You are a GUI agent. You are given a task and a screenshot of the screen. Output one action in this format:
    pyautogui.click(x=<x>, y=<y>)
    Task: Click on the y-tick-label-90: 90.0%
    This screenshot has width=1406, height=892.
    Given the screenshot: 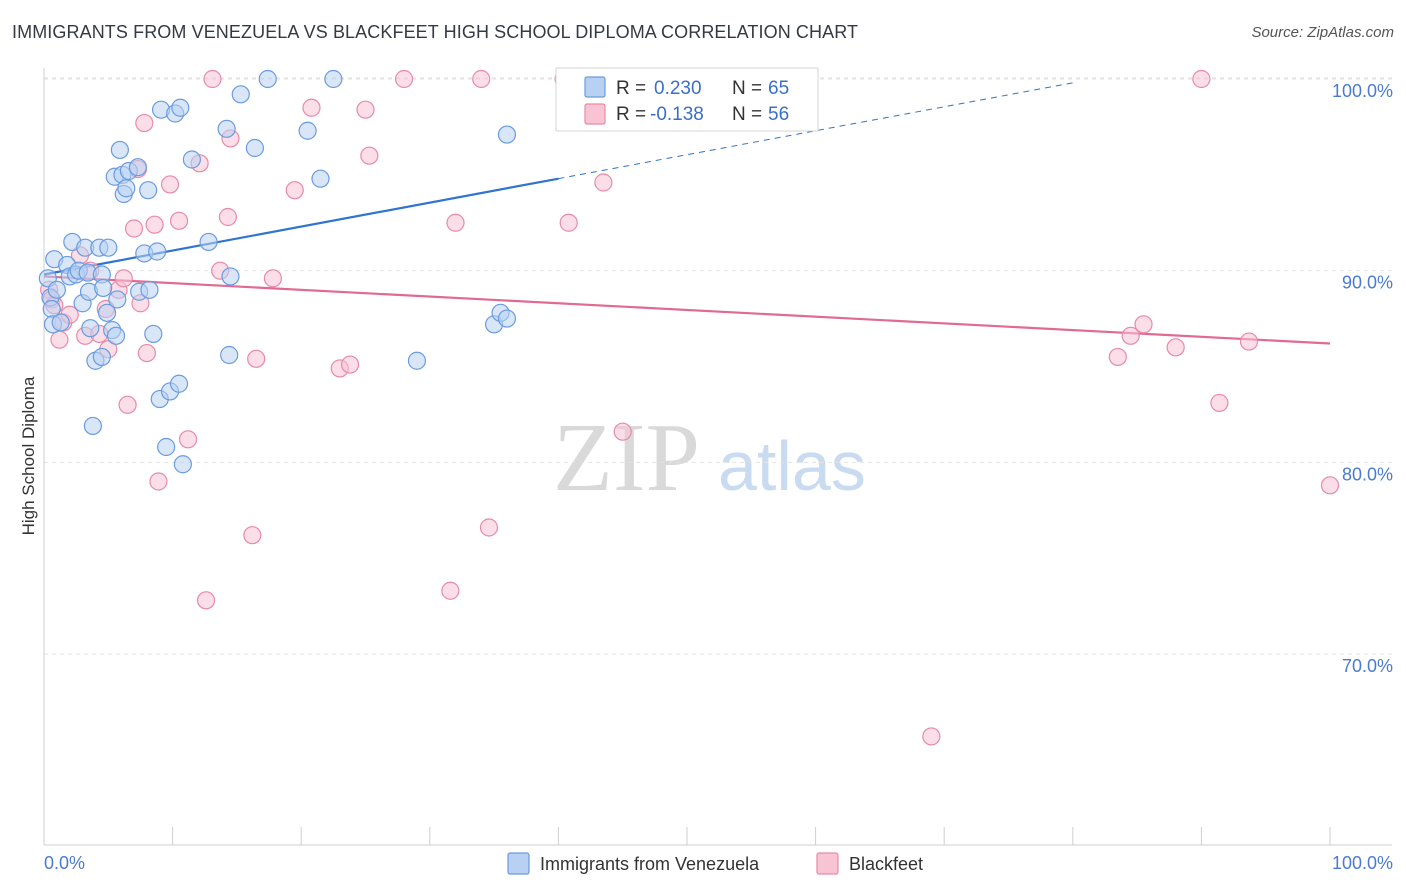 What is the action you would take?
    pyautogui.click(x=1367, y=283)
    